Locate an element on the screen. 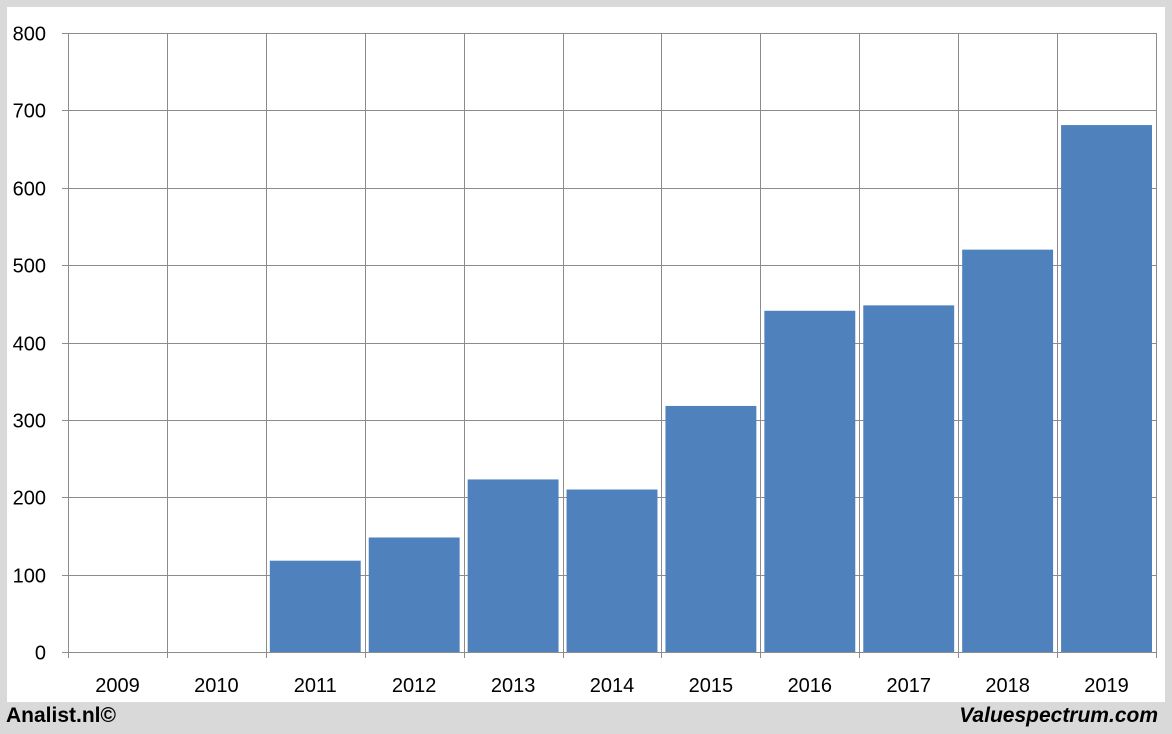  bar-2018 is located at coordinates (1008, 450).